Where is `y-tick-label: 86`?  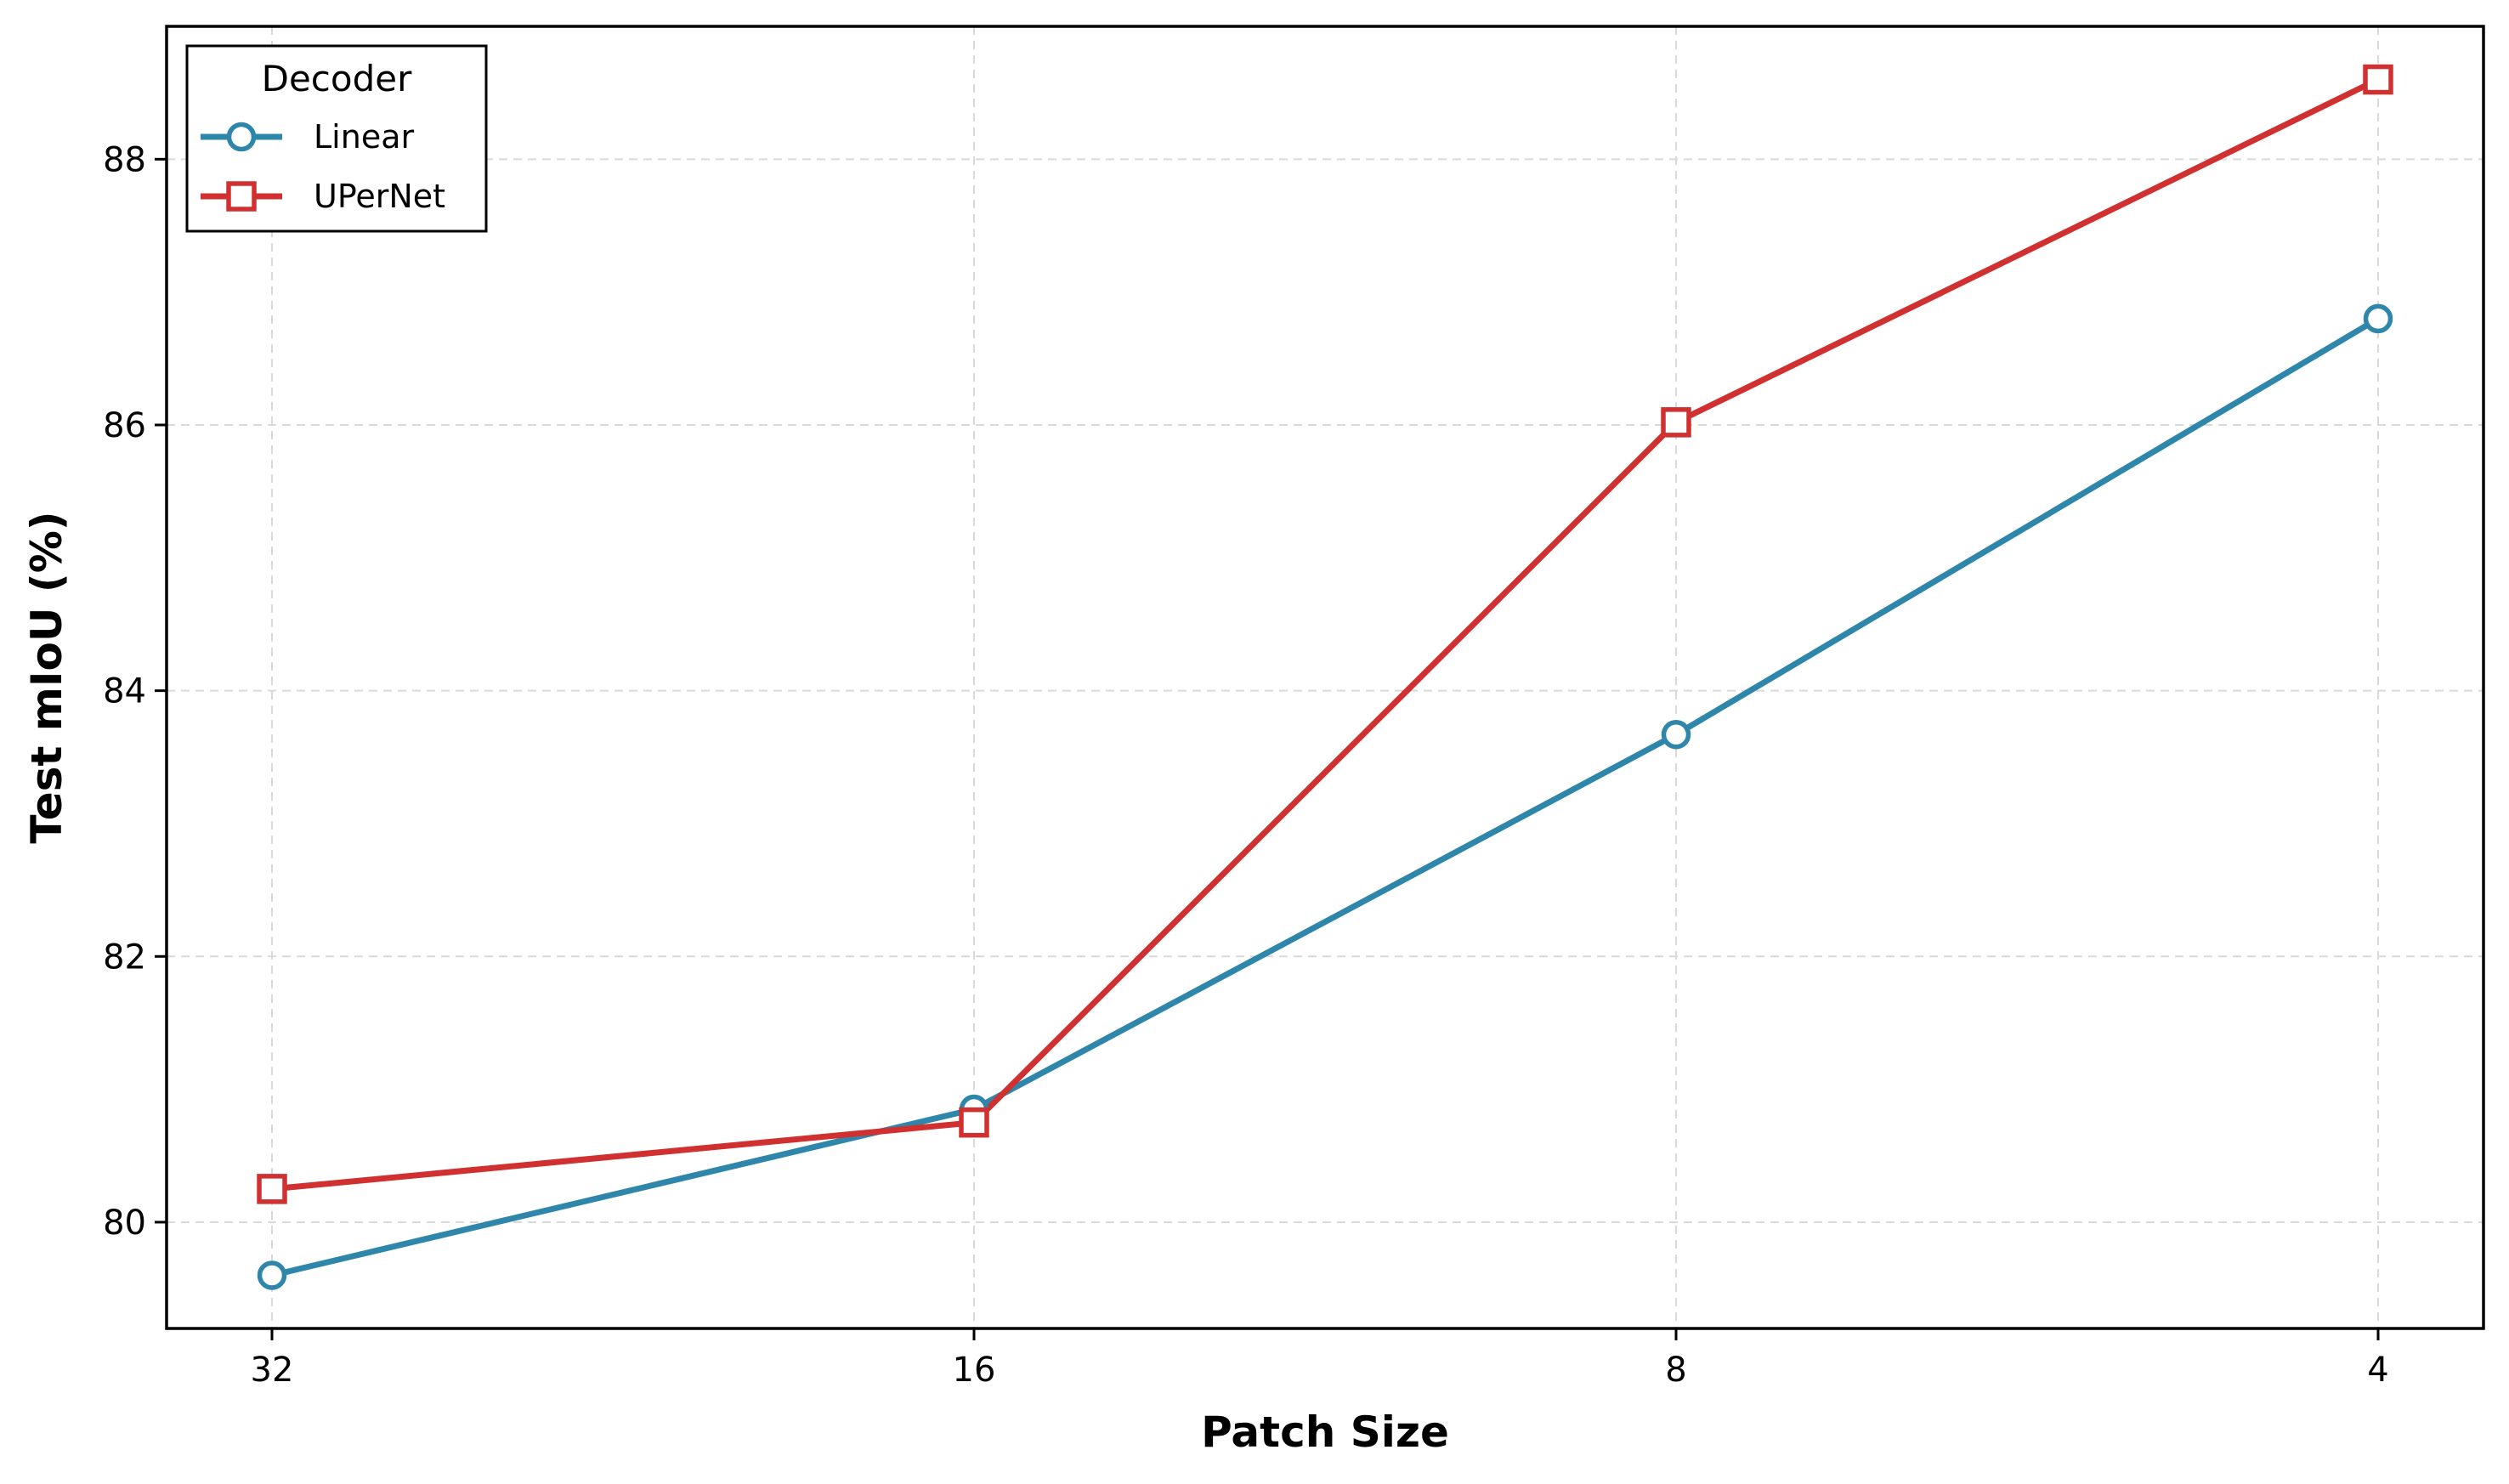
y-tick-label: 86 is located at coordinates (124, 425).